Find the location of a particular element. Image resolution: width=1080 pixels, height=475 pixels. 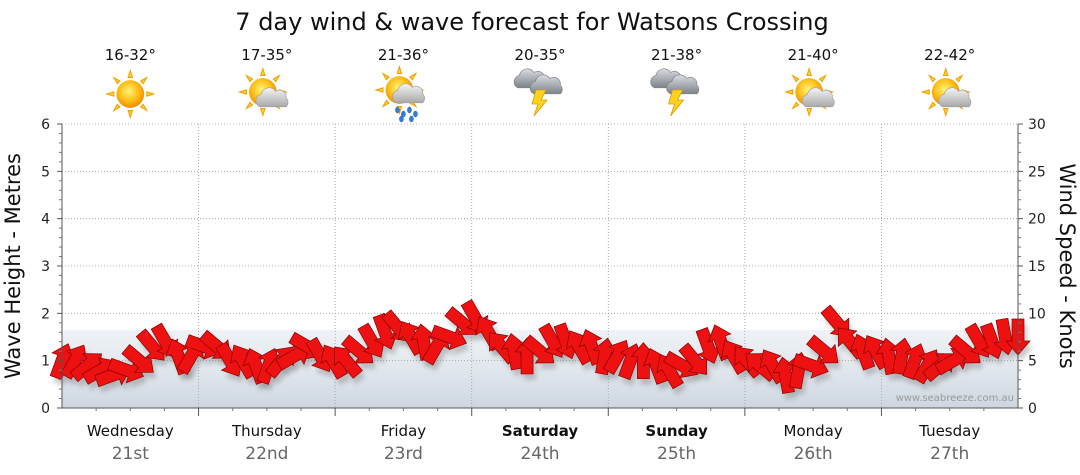

day-name-label: Monday is located at coordinates (813, 431).